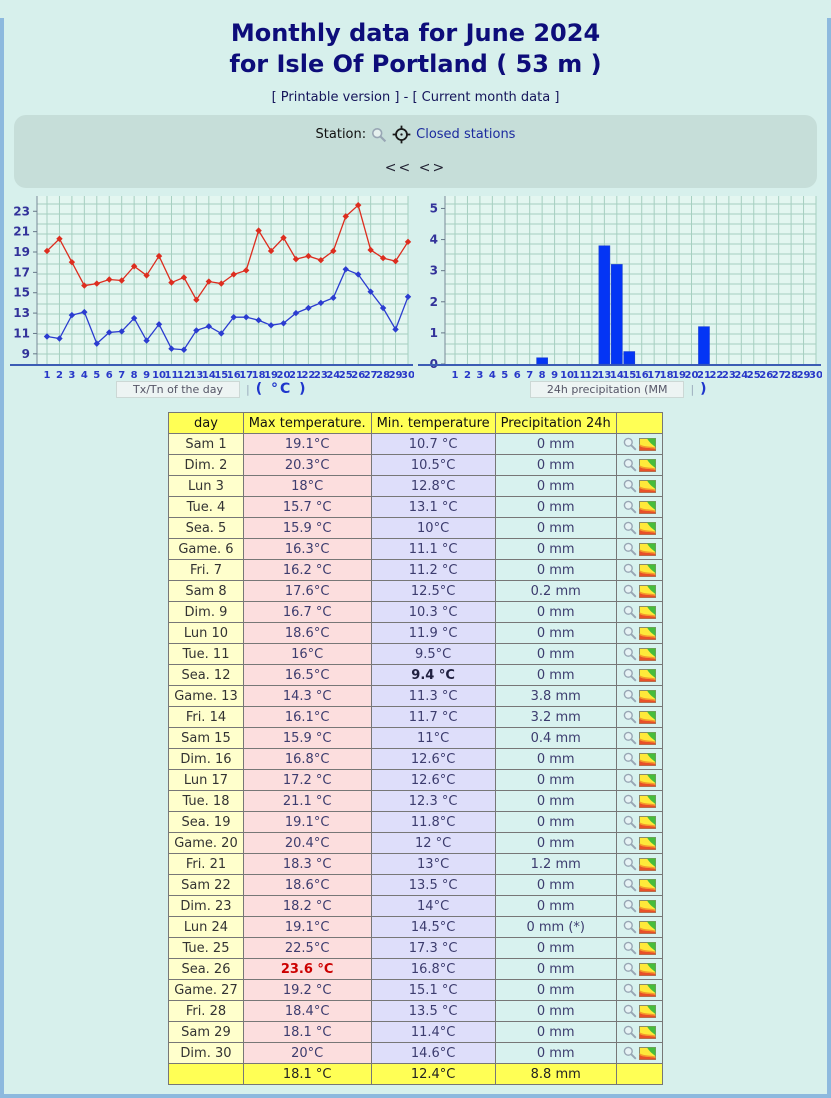  I want to click on max-temp-cell: 20.3°C, so click(307, 465).